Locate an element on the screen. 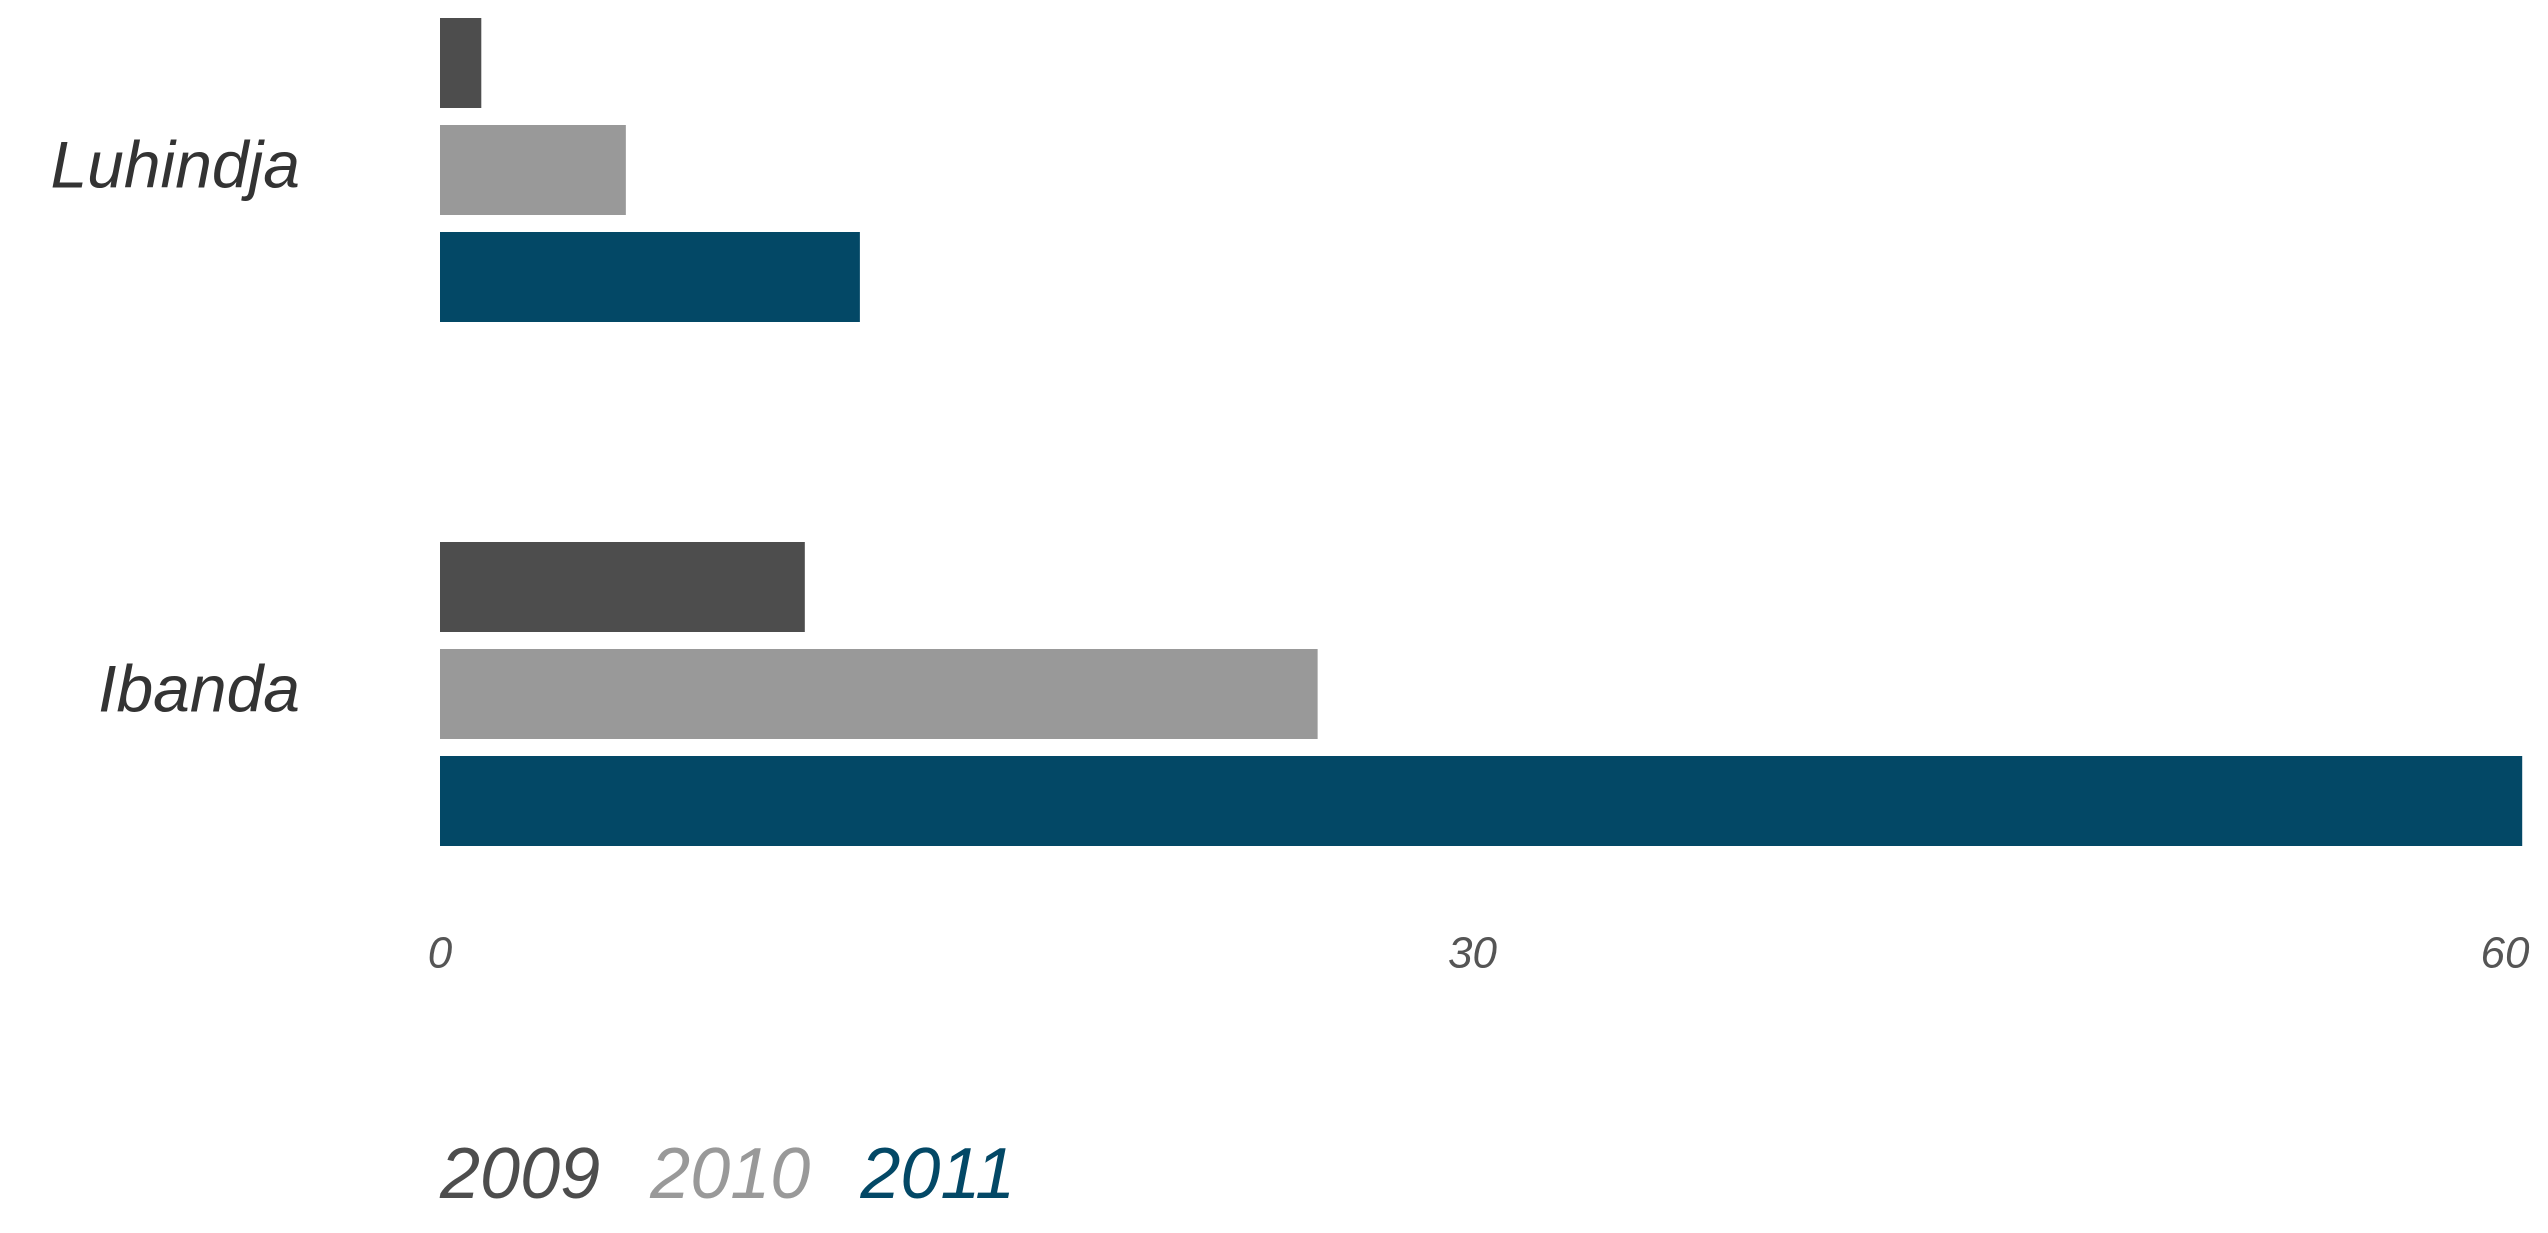 The width and height of the screenshot is (2548, 1233). x-tick-label-30: 30 is located at coordinates (1472, 953).